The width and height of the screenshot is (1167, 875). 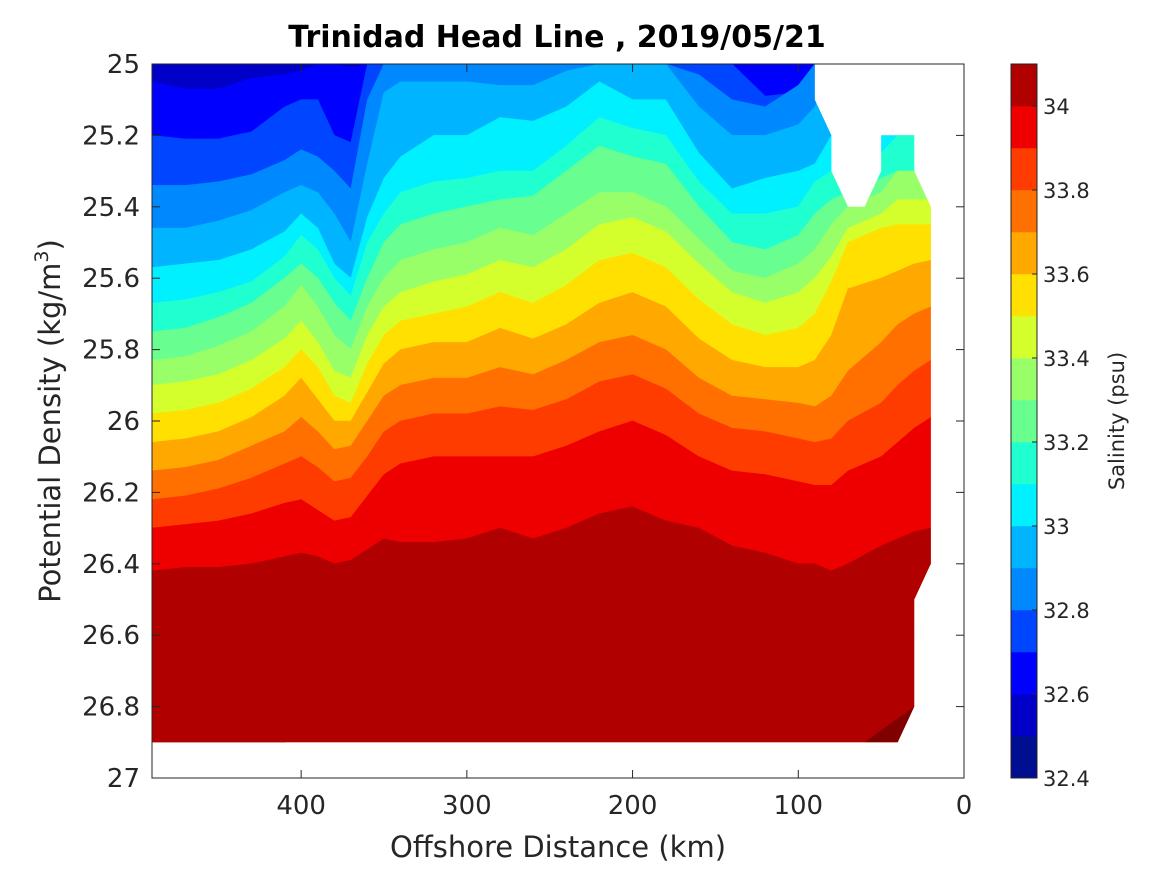 I want to click on colorbar-tick-label: 33.8, so click(x=1066, y=191).